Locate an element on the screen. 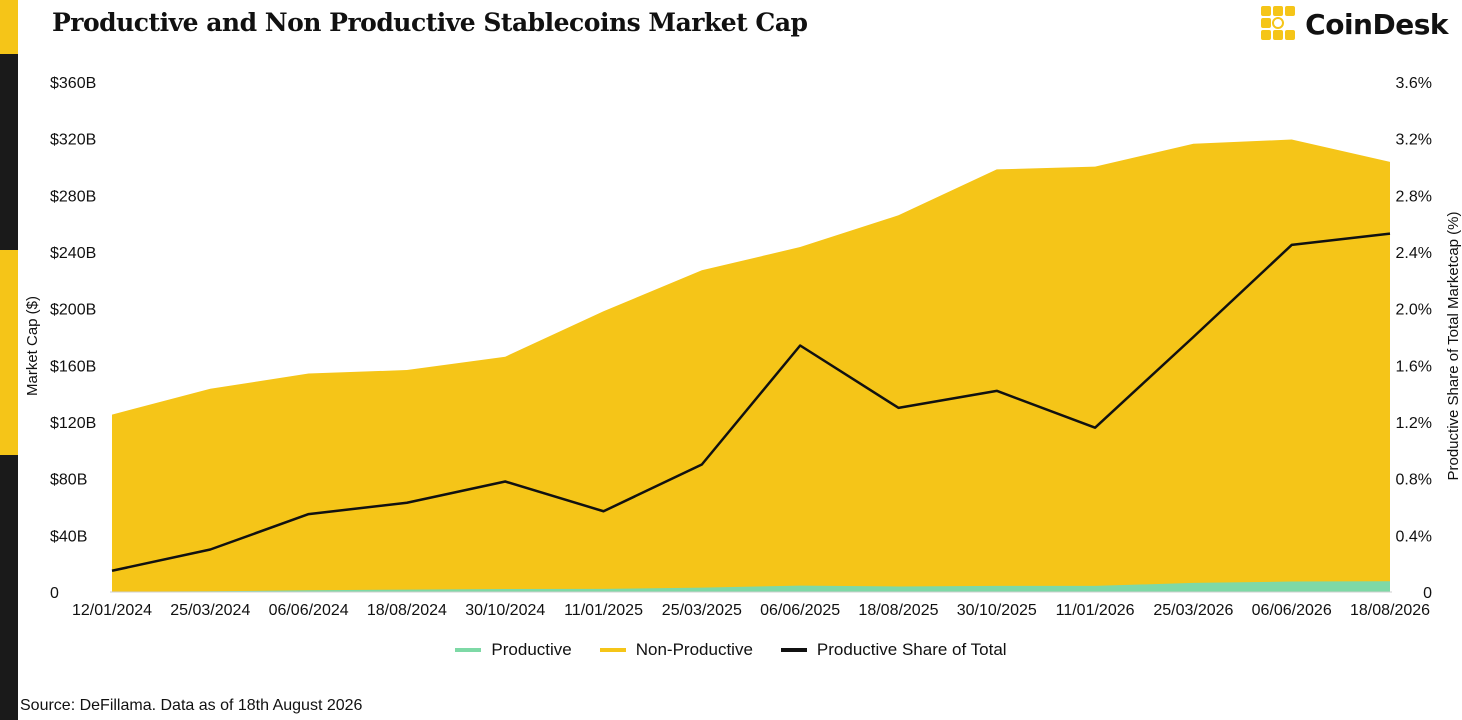  x-tick-label: 30/10/2024 is located at coordinates (505, 610).